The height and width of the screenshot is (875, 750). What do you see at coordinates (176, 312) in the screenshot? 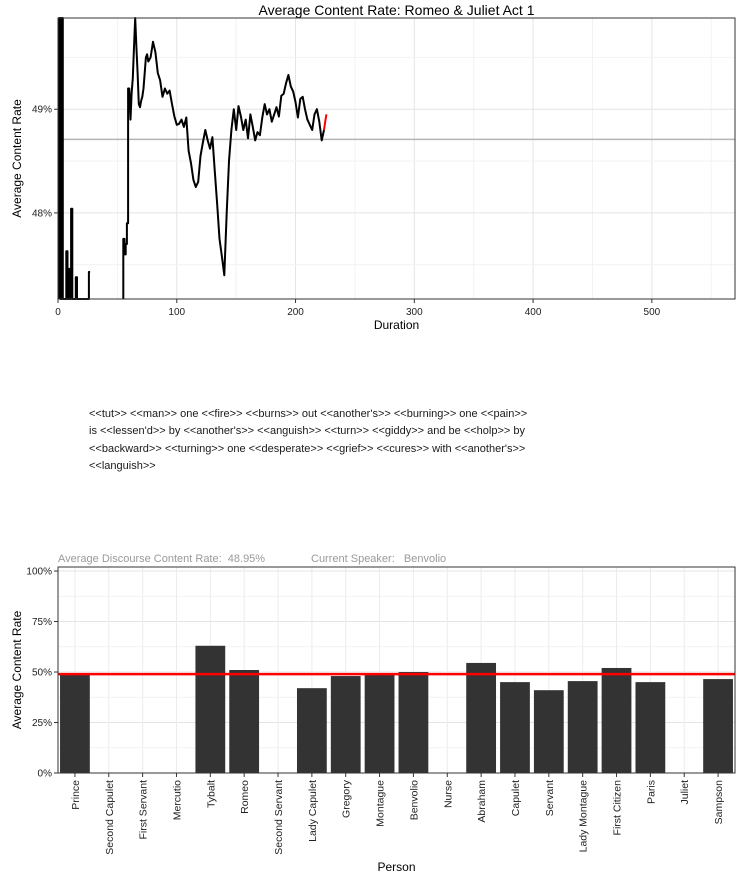
I see `x-tick-label: 100` at bounding box center [176, 312].